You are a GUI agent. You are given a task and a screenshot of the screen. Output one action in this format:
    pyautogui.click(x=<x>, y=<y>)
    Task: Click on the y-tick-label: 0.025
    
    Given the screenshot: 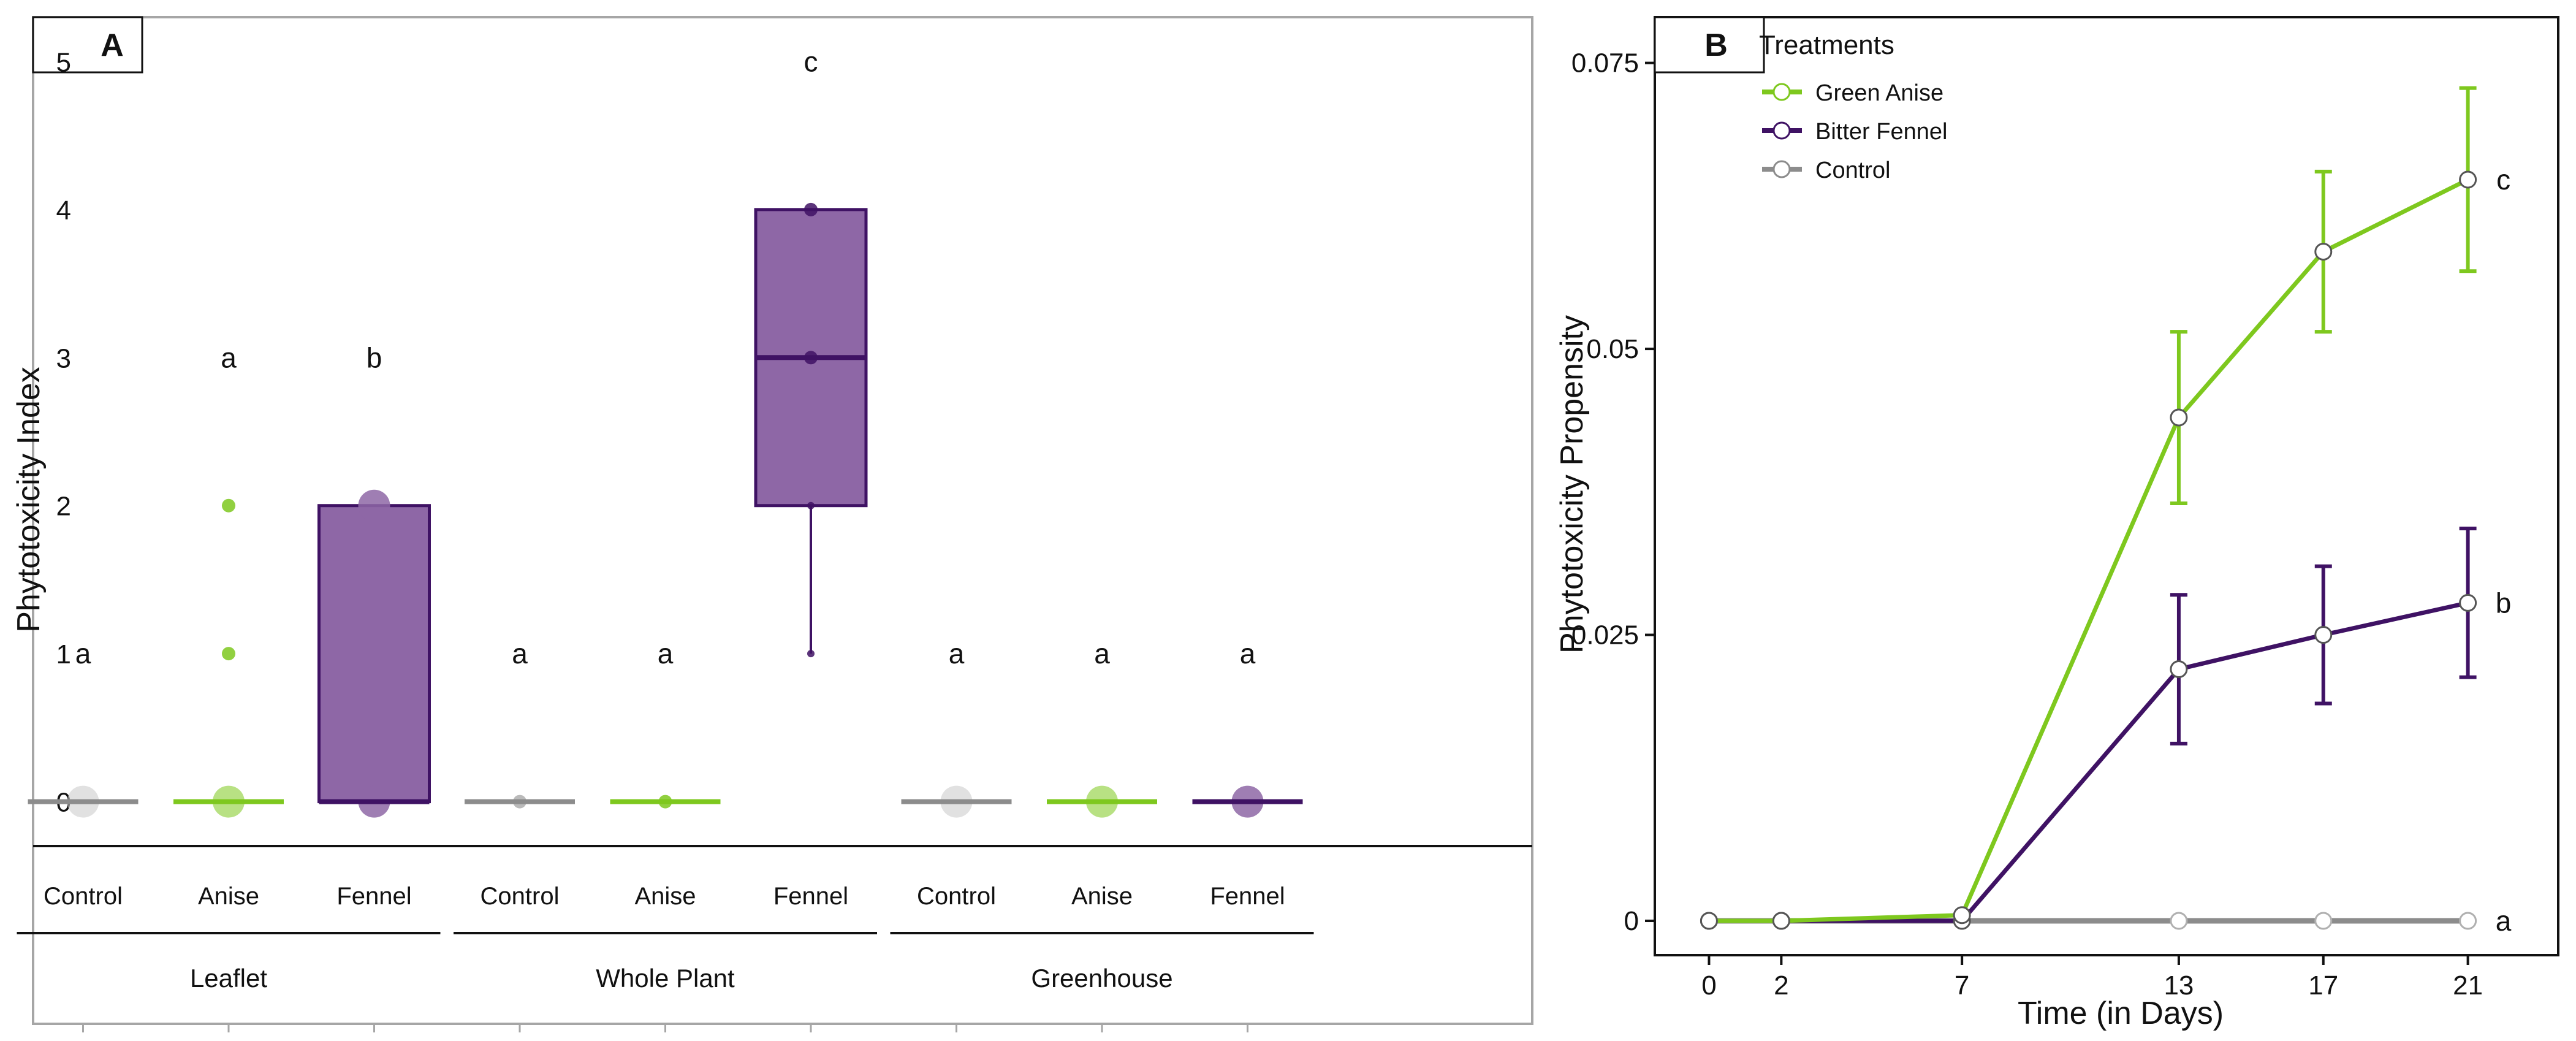 What is the action you would take?
    pyautogui.click(x=1605, y=635)
    